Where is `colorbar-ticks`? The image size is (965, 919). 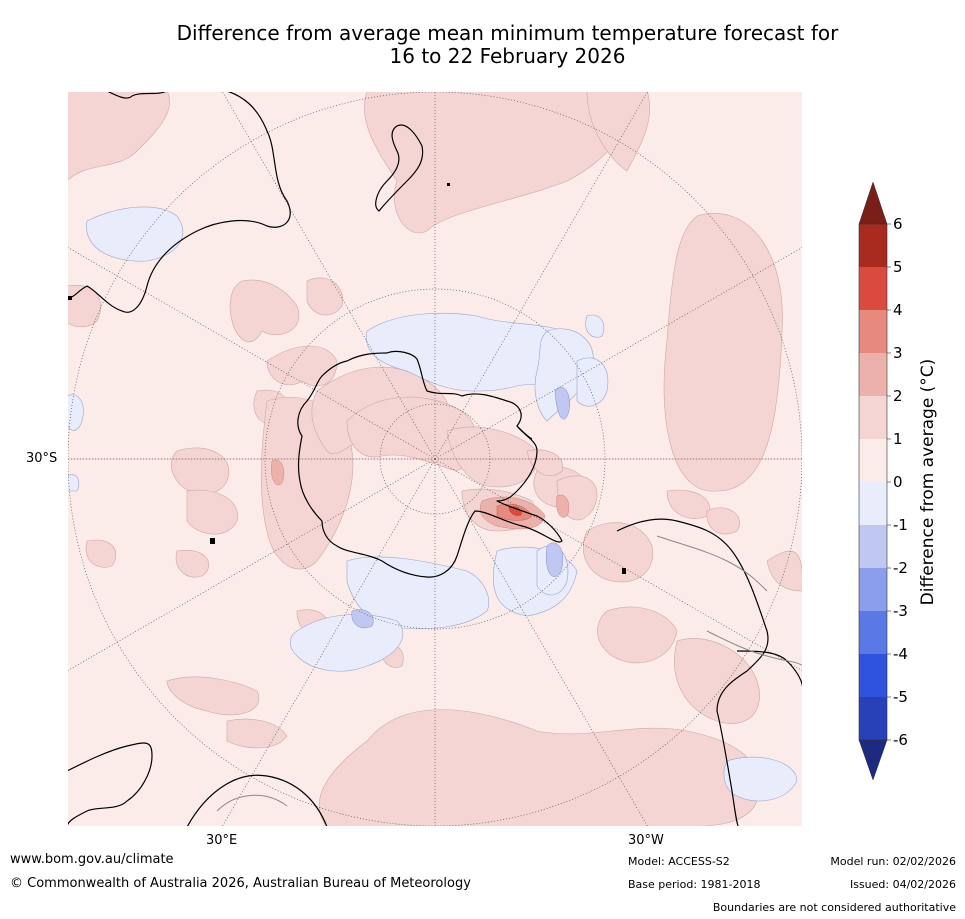 colorbar-ticks is located at coordinates (889, 482).